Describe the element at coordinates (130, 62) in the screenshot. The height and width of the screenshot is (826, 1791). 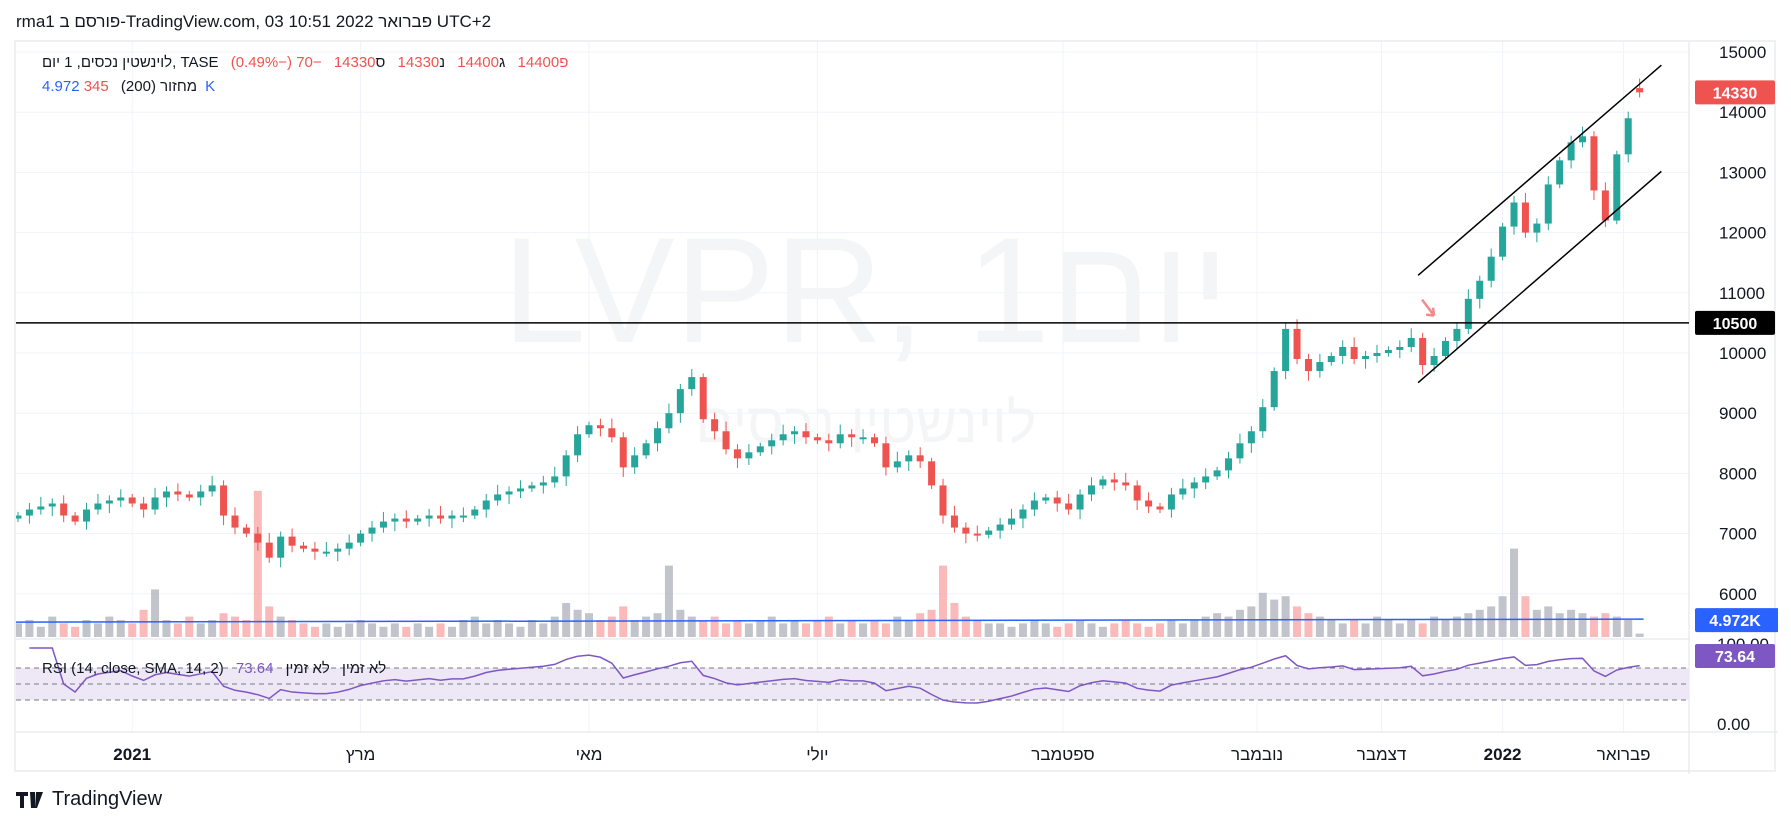
I see `symbol-name: לוינשטין נכסים, 1 יום, TASE` at that location.